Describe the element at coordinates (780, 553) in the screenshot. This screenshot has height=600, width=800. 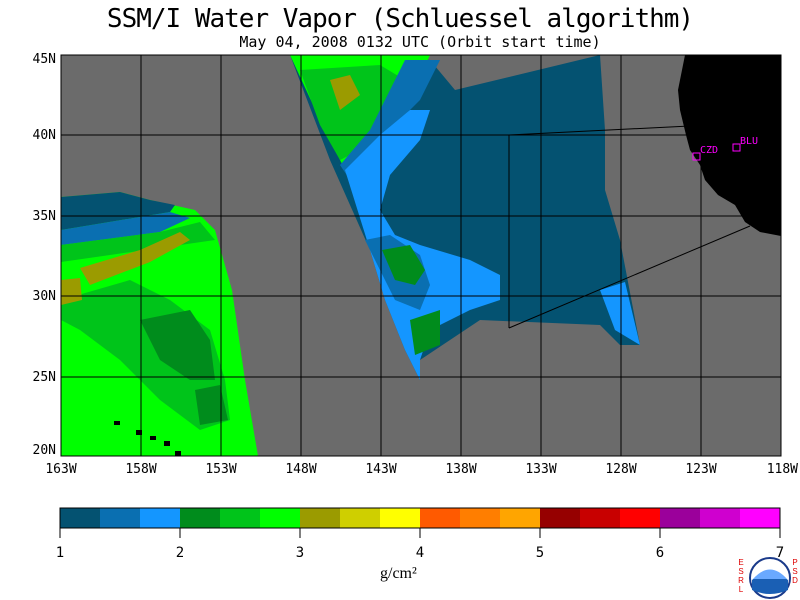
I see `colorbar-tick-label: 7` at that location.